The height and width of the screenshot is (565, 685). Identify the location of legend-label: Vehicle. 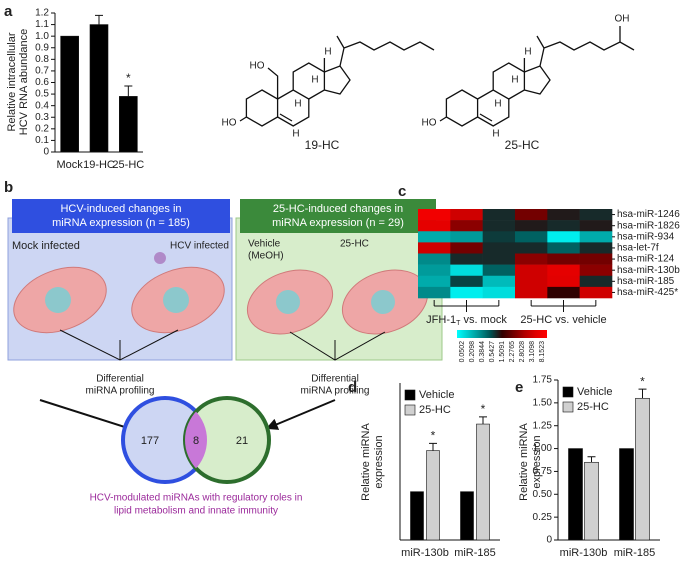
(436, 395).